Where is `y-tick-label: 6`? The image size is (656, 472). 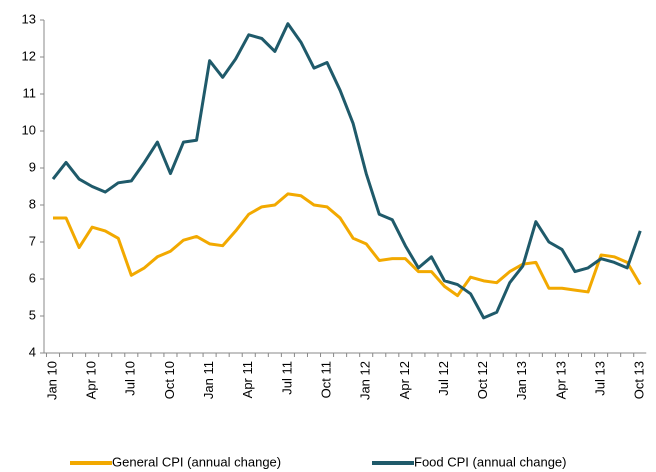
y-tick-label: 6 is located at coordinates (32, 277).